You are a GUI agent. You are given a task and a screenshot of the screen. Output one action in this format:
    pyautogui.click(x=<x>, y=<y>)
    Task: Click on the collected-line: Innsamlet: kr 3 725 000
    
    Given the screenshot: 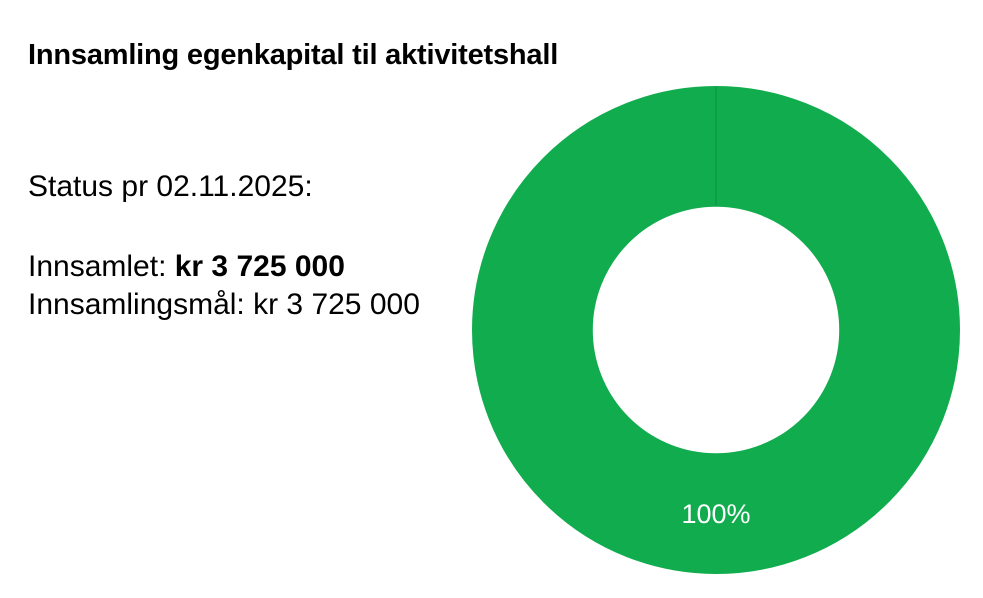 What is the action you would take?
    pyautogui.click(x=186, y=267)
    